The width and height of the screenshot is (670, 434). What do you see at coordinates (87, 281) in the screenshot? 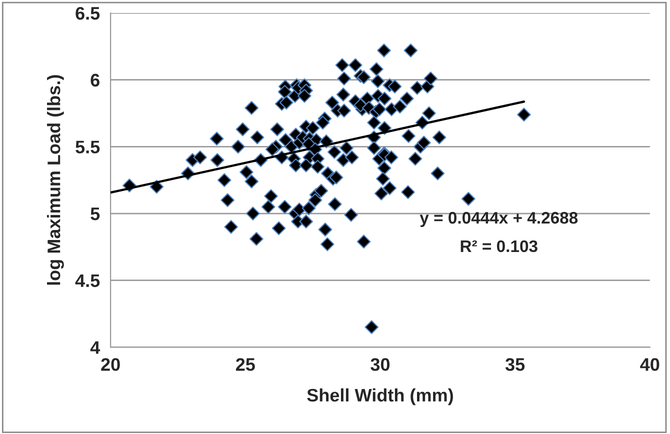
I see `y-tick-label: 4.5` at bounding box center [87, 281].